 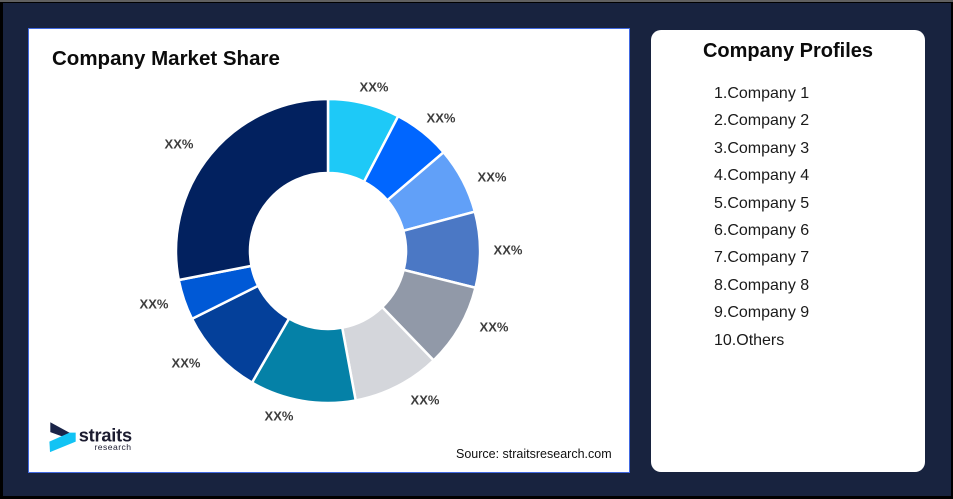 What do you see at coordinates (113, 447) in the screenshot?
I see `svg-text: research` at bounding box center [113, 447].